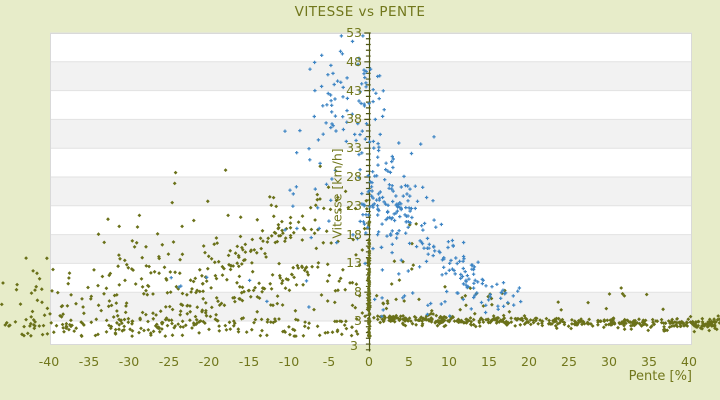 The image size is (720, 400). What do you see at coordinates (289, 361) in the screenshot?
I see `x-tick-label: -10` at bounding box center [289, 361].